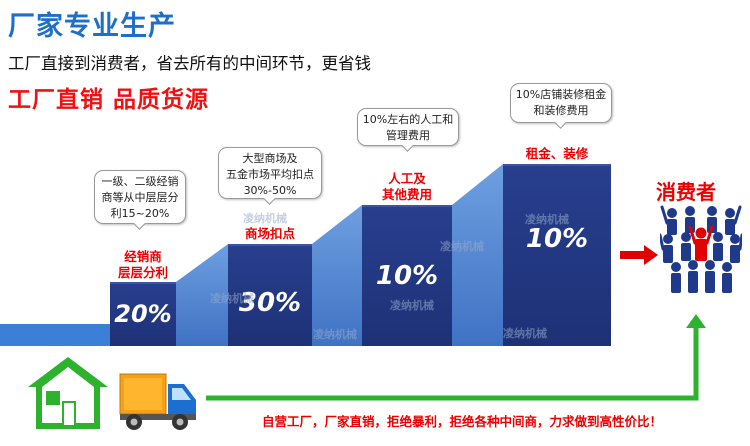  Describe the element at coordinates (686, 192) in the screenshot. I see `consumer-label: 消费者` at that location.